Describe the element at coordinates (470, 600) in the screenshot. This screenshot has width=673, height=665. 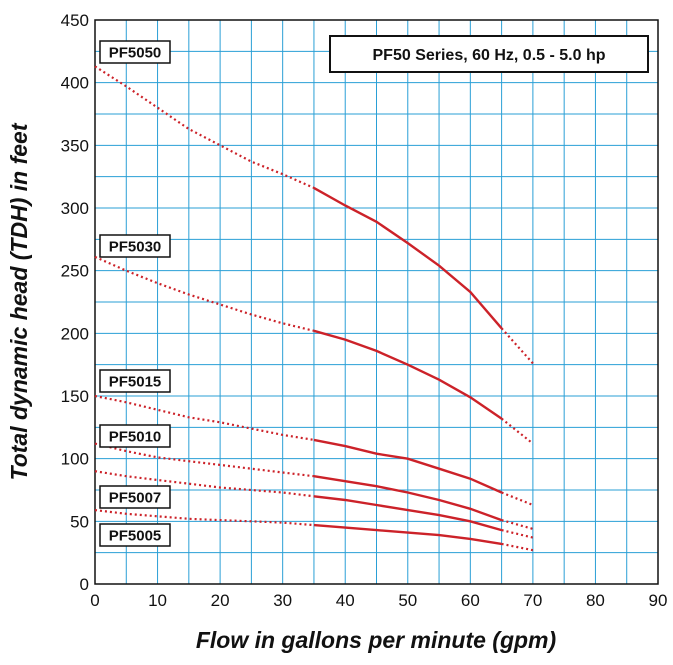
I see `x-tick-label: 60` at that location.